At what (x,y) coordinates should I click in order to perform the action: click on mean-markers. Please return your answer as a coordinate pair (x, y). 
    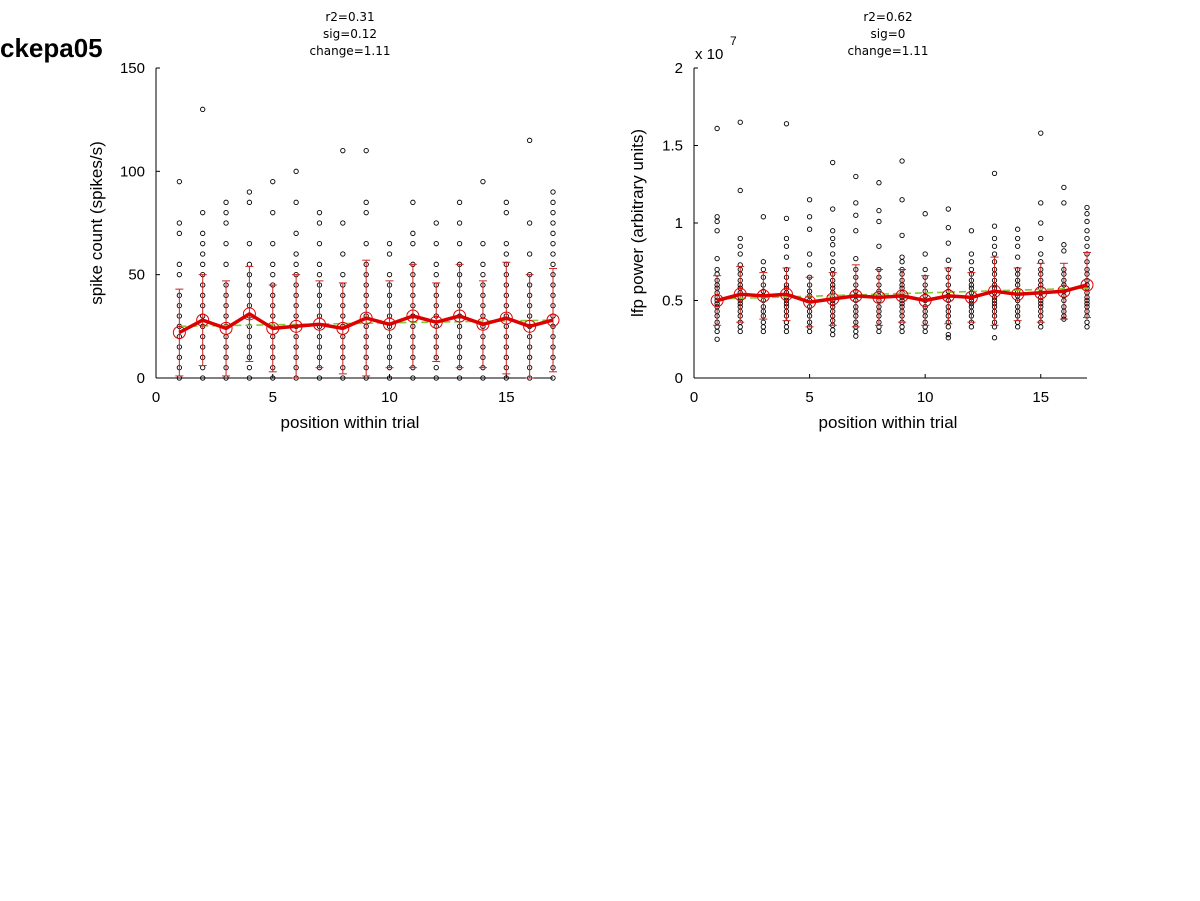
    Looking at the image, I should click on (902, 293).